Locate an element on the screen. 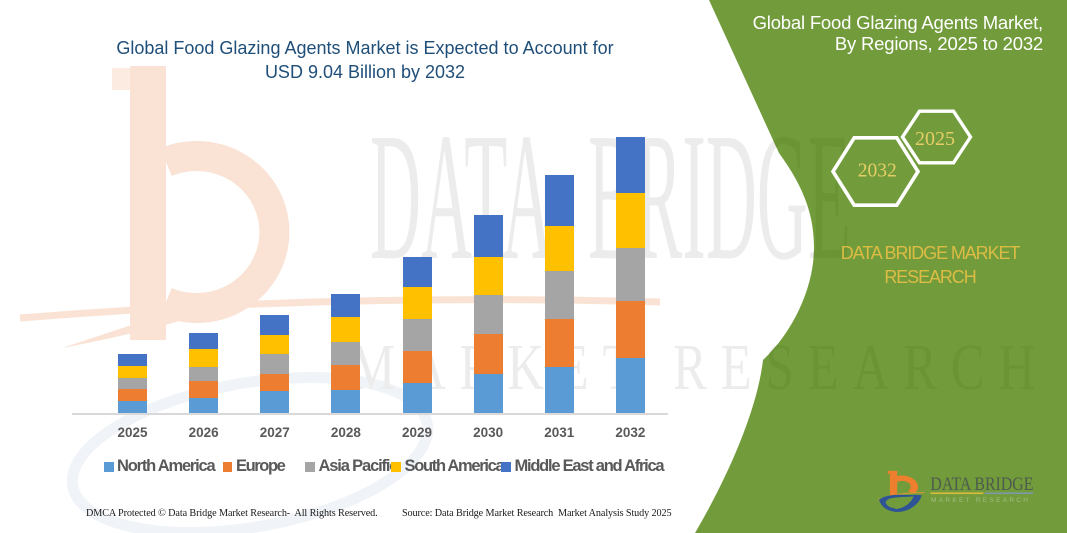  svg-text: 2032 is located at coordinates (877, 170).